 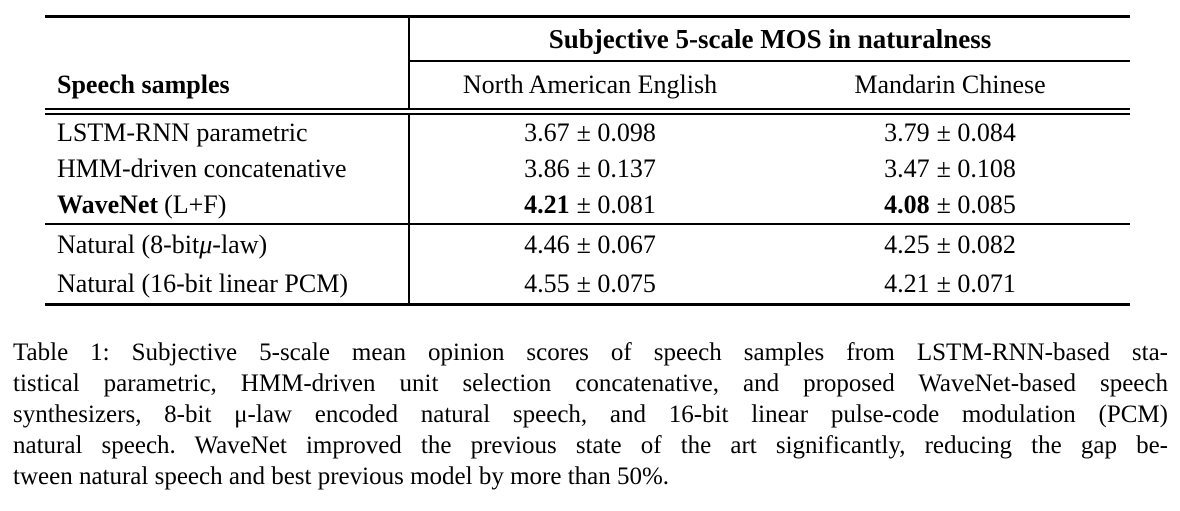 I want to click on error-value: ± 0.098, so click(x=616, y=132).